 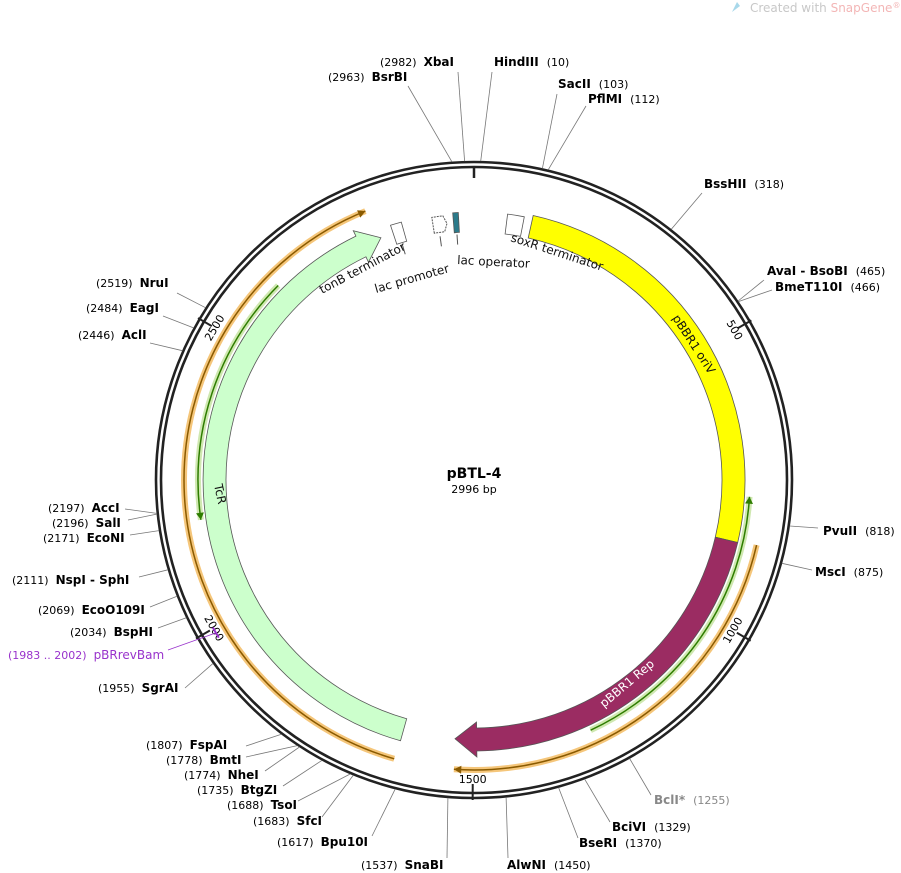 What do you see at coordinates (84, 508) in the screenshot?
I see `enzyme-label: (2197) AccI` at bounding box center [84, 508].